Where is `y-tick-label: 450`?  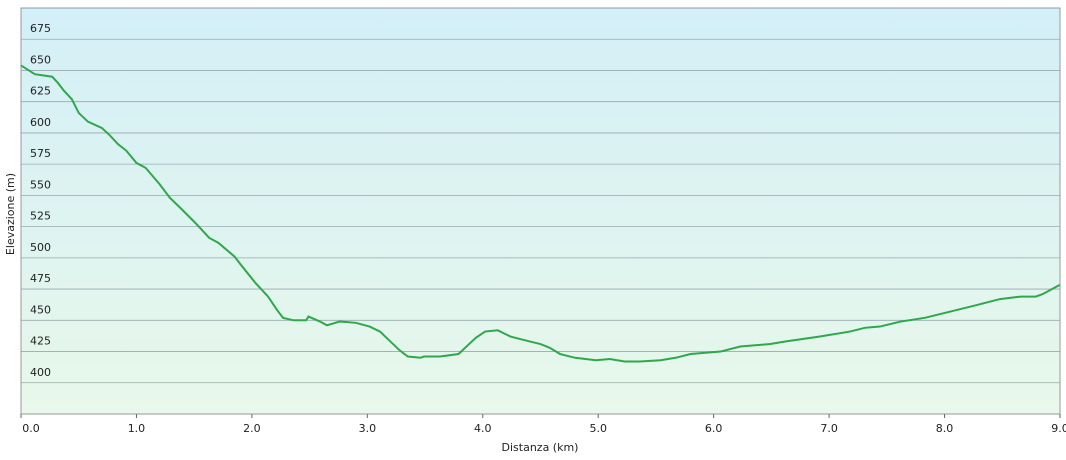
y-tick-label: 450 is located at coordinates (40, 309).